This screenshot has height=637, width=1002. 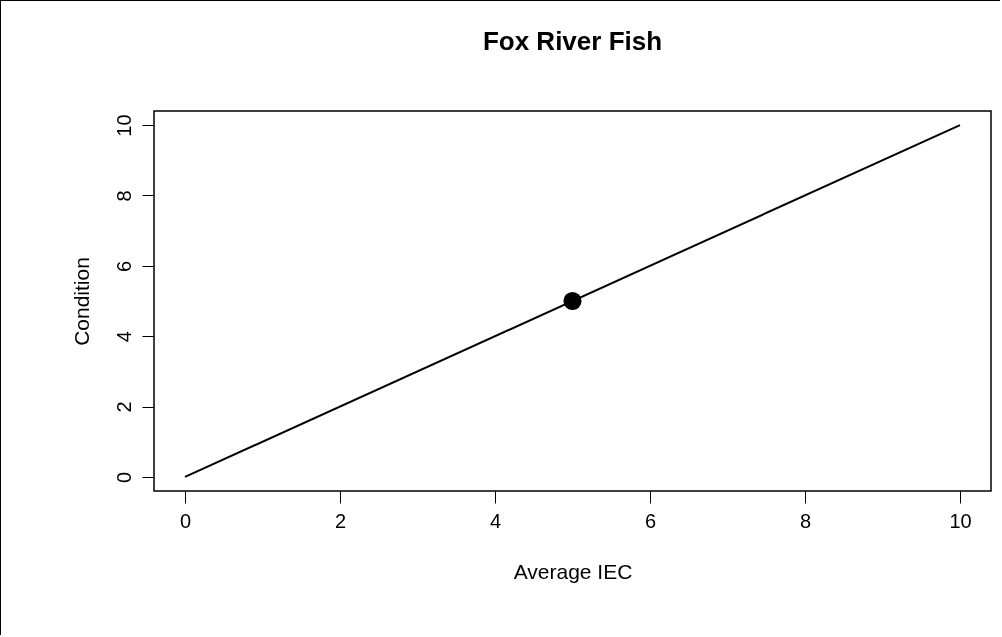 What do you see at coordinates (123, 477) in the screenshot?
I see `y-tick-label: 0` at bounding box center [123, 477].